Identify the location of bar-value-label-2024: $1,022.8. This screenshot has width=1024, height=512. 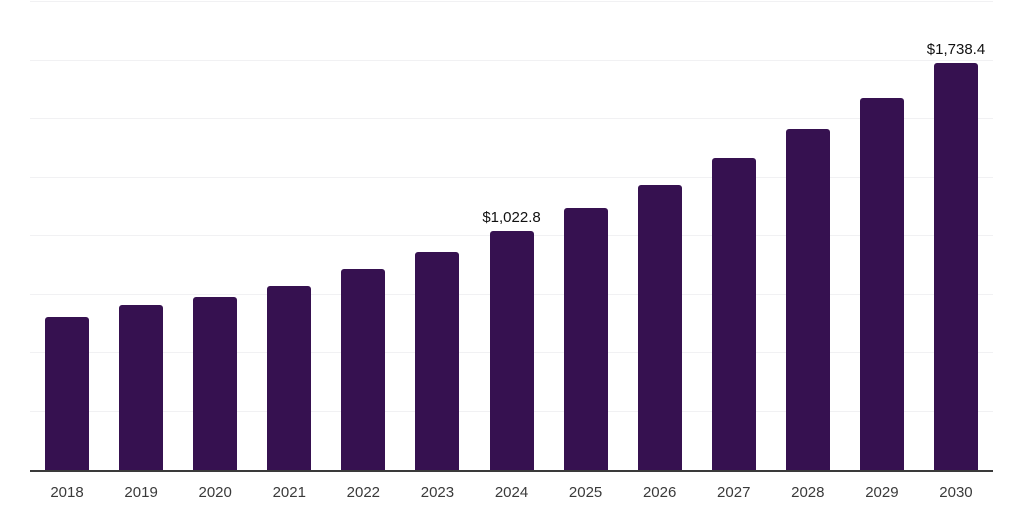
(511, 217).